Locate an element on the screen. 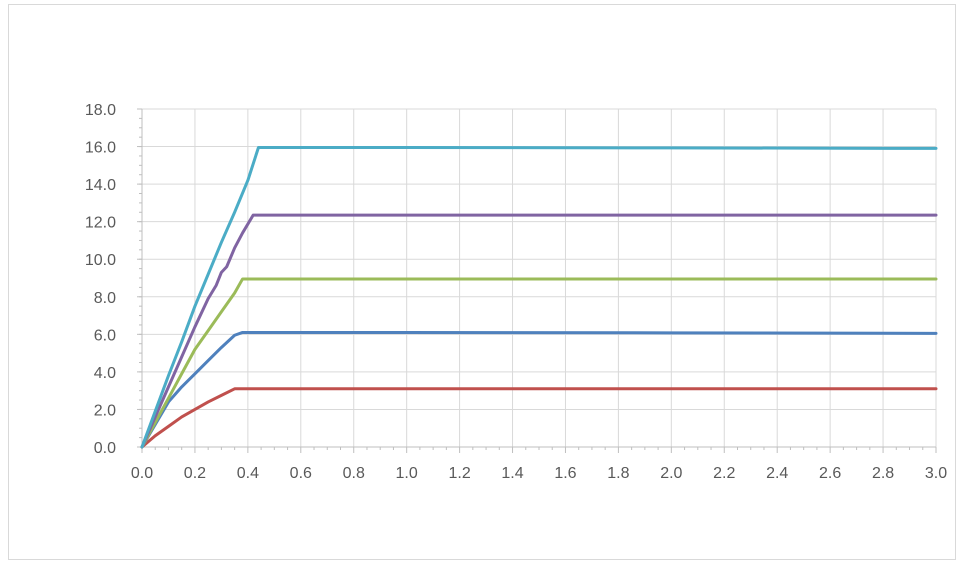 The image size is (958, 562). x-tick-label: 2.4 is located at coordinates (777, 473).